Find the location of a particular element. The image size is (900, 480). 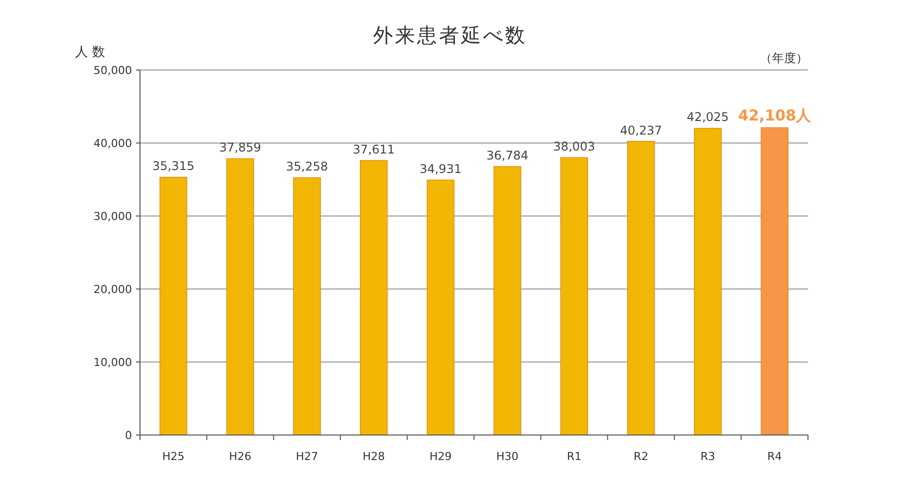

chart-title: 外来患者延べ数 is located at coordinates (450, 35).